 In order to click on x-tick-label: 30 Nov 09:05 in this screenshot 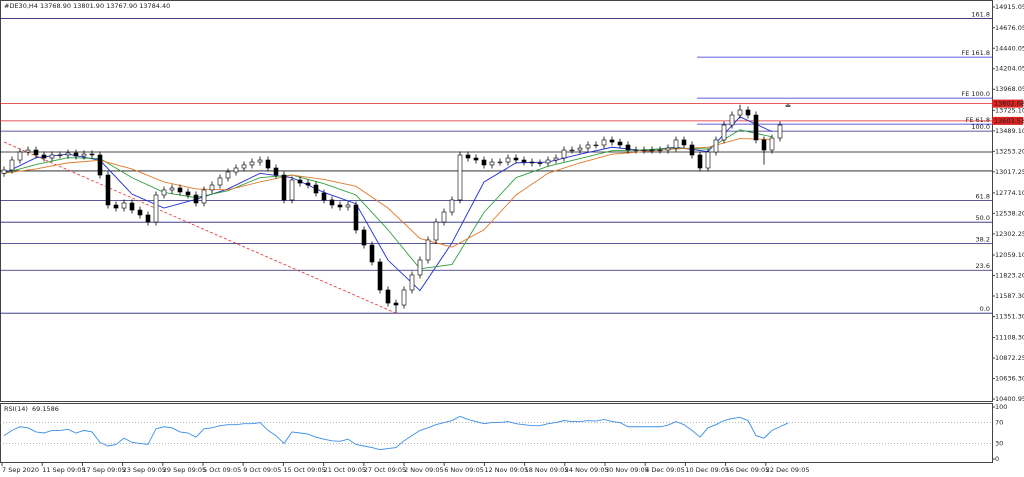, I will do `click(627, 470)`.